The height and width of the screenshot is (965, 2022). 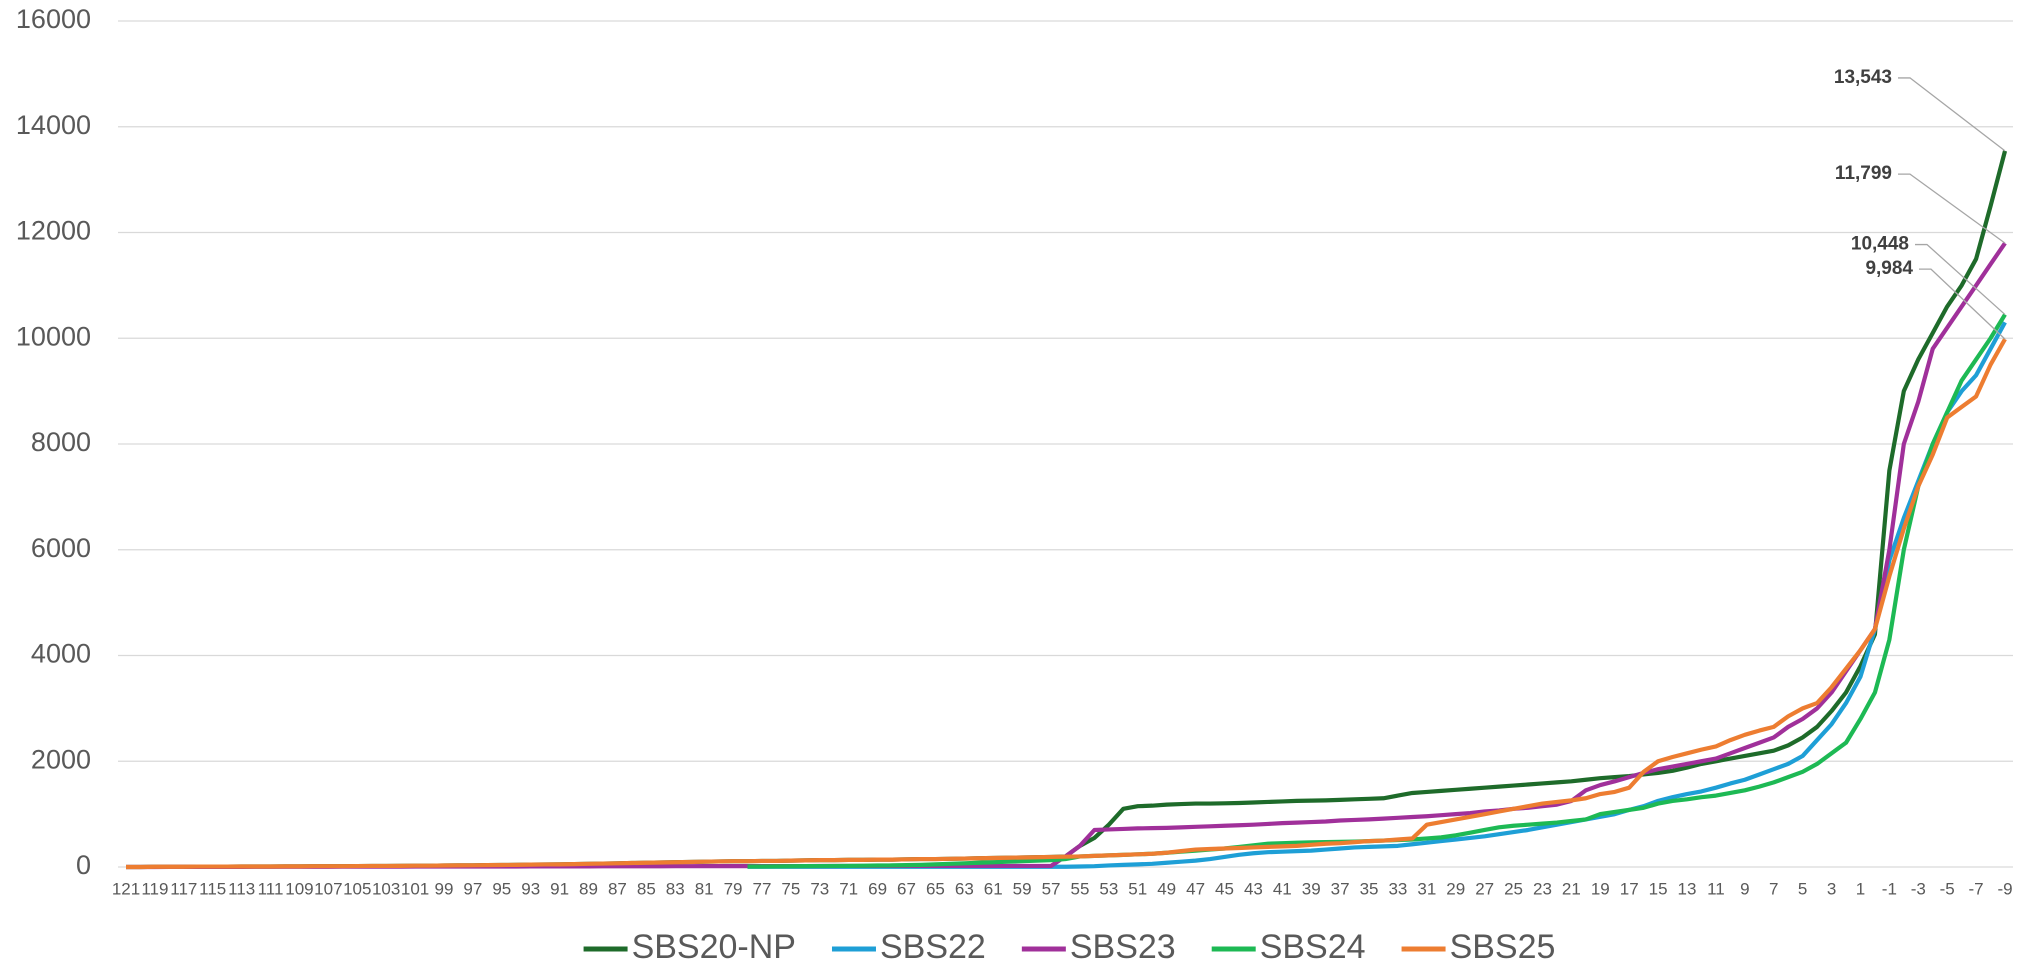 What do you see at coordinates (1108, 888) in the screenshot?
I see `x-tick-label: 53` at bounding box center [1108, 888].